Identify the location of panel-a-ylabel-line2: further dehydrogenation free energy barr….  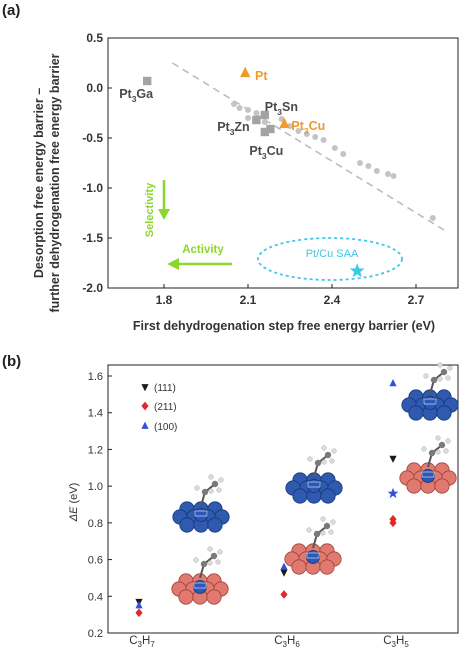
(55, 182).